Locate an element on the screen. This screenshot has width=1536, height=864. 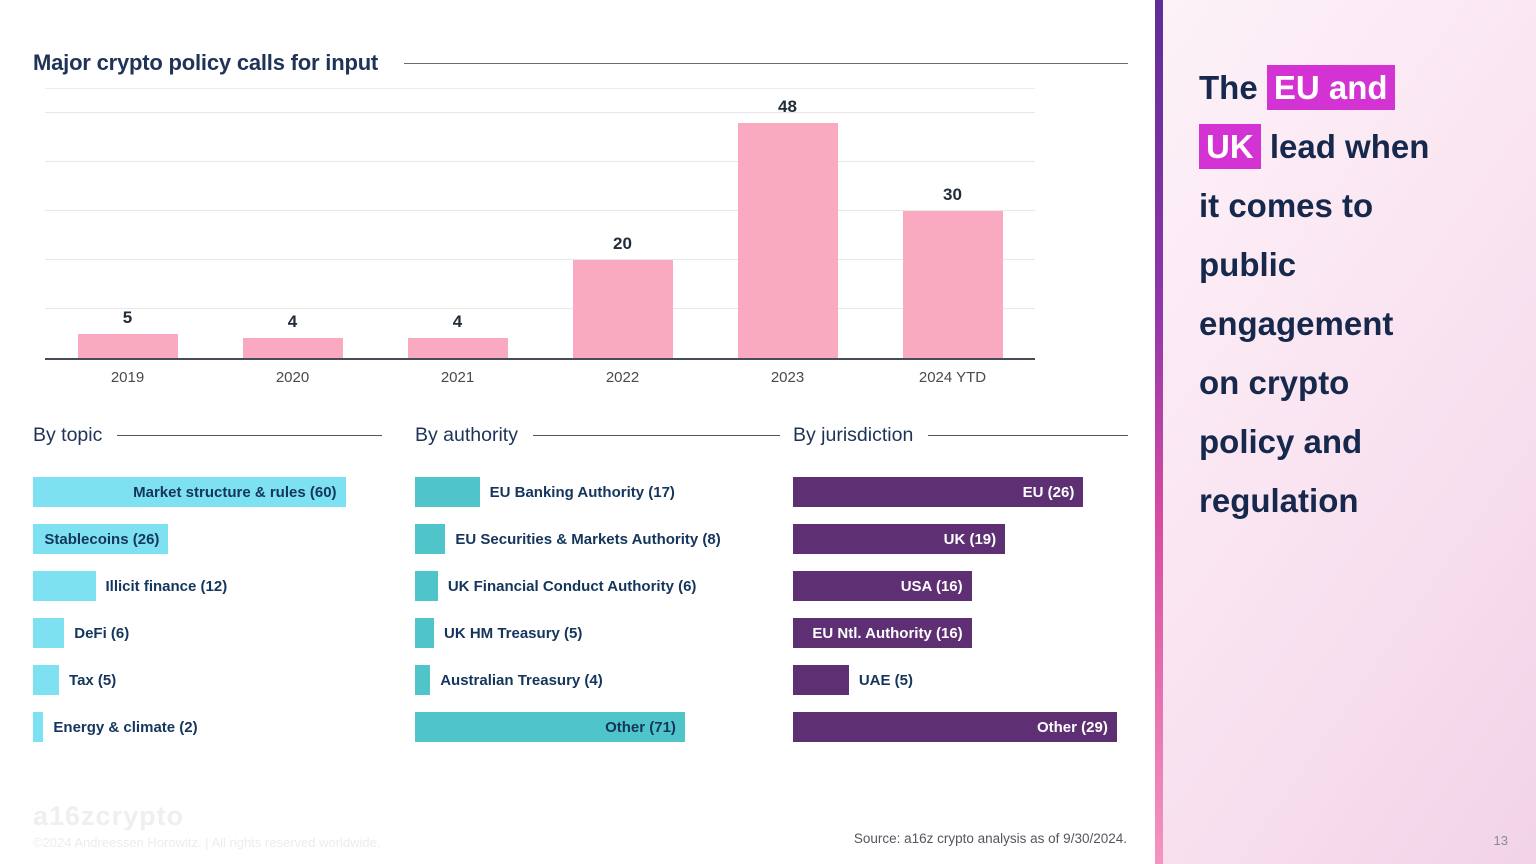
headline-line: engagement is located at coordinates (1349, 323).